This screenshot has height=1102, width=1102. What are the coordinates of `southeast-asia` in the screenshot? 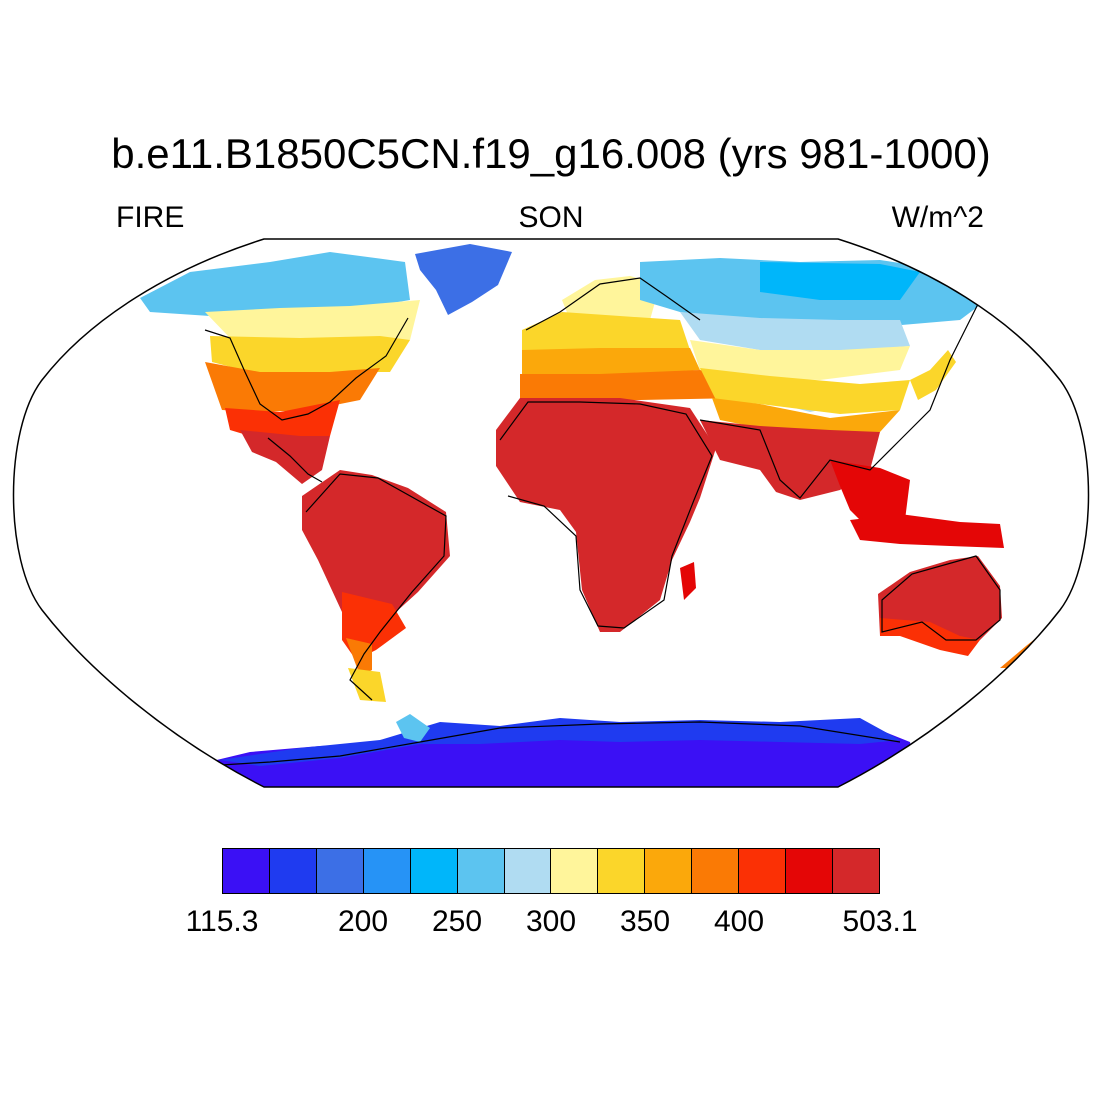 It's located at (870, 495).